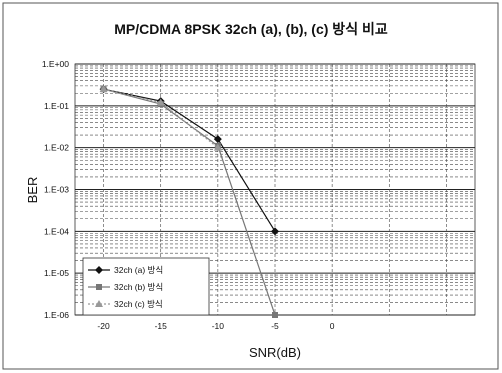  I want to click on y-tick-label: 1.E-05, so click(56, 273).